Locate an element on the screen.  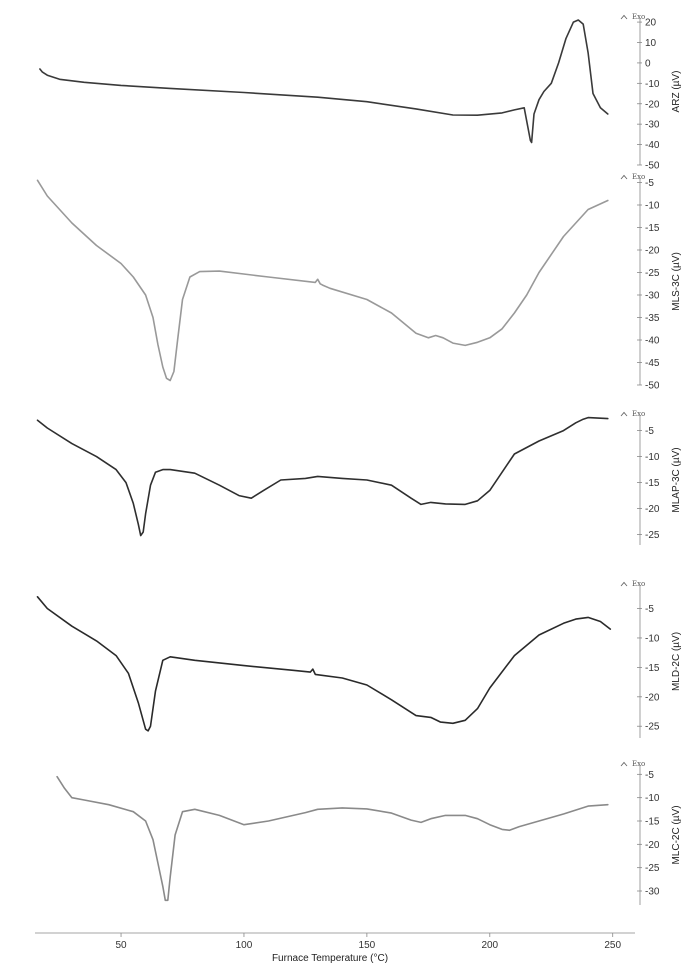
y-tick-label: -45 is located at coordinates (652, 363).